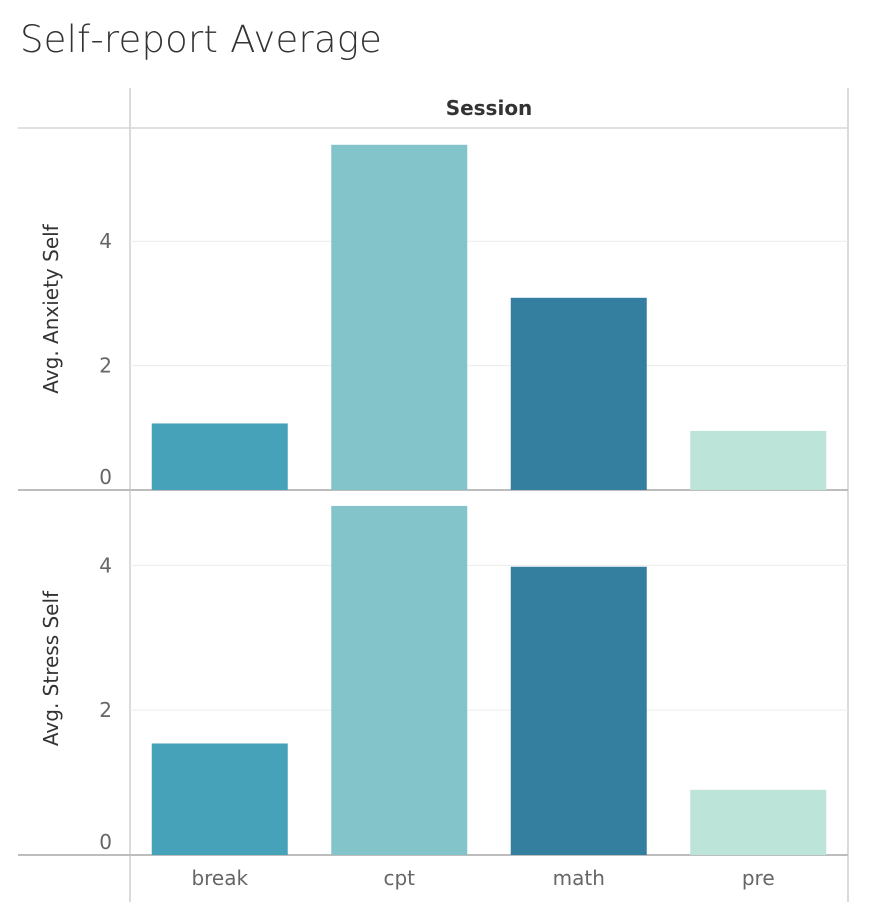  I want to click on x-tick-label: cpt, so click(399, 878).